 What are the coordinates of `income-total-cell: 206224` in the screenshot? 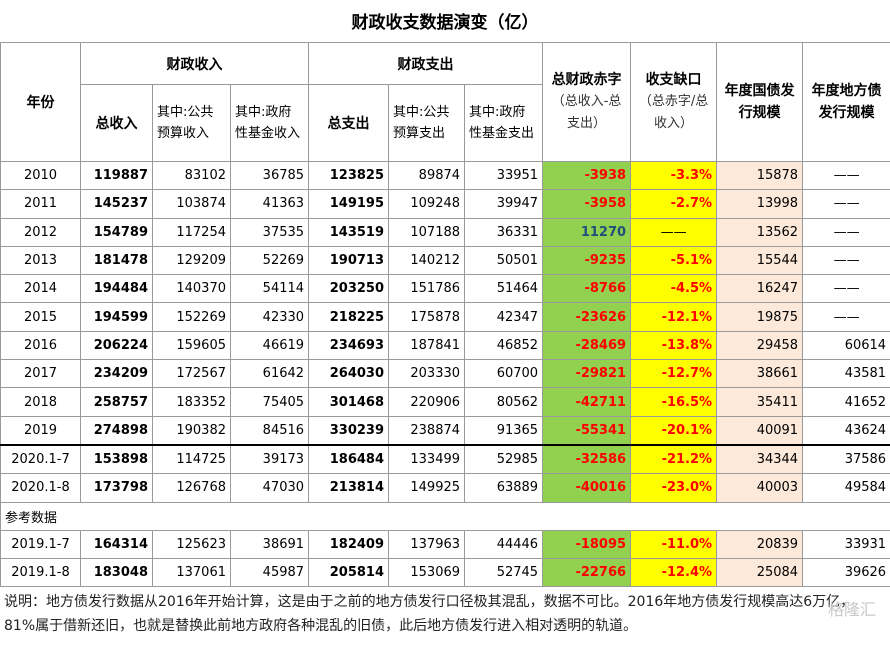 It's located at (116, 345).